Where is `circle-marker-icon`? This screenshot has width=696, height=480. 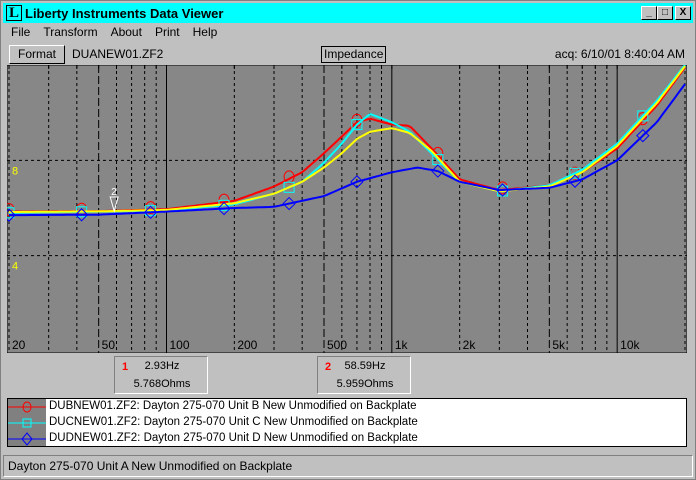
circle-marker-icon is located at coordinates (27, 407).